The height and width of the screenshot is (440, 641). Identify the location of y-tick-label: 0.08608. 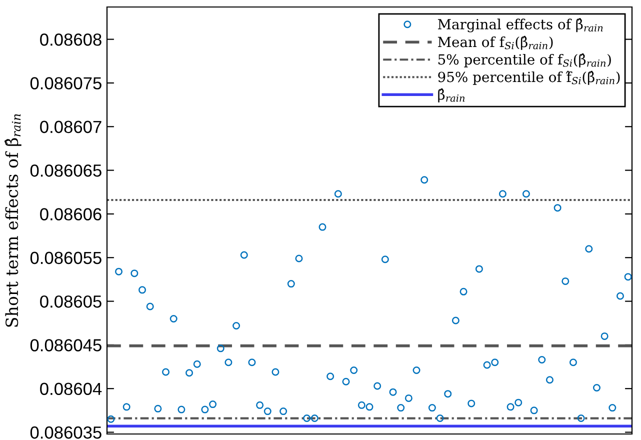
(71, 39).